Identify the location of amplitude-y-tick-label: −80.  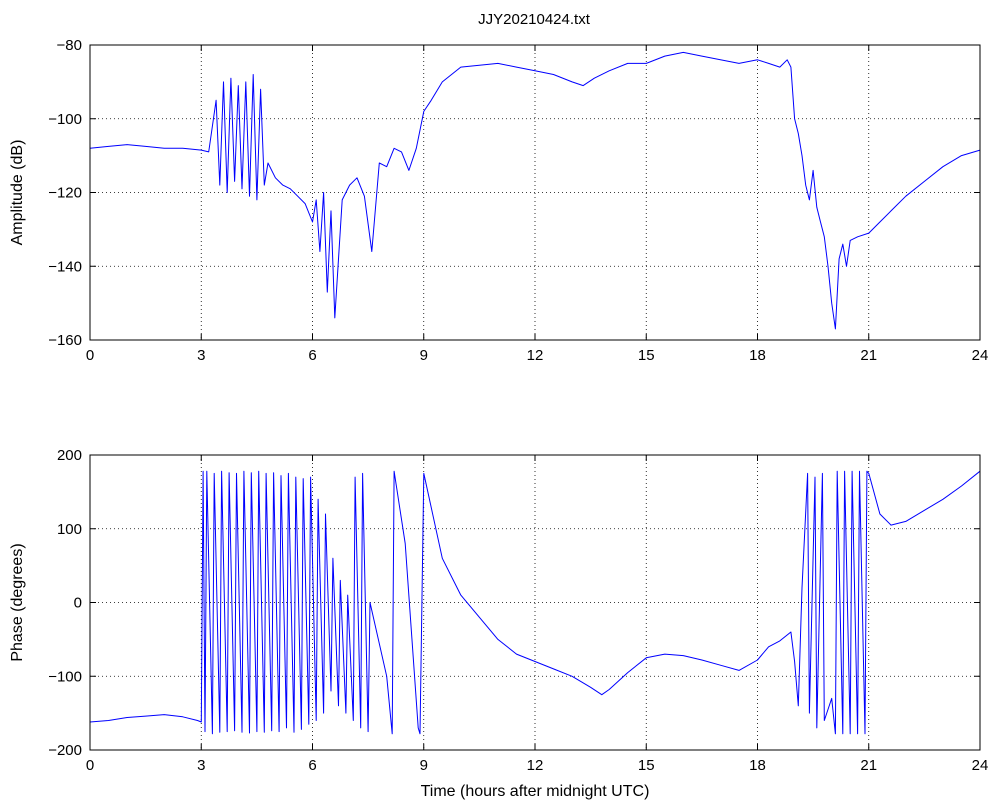
(69, 45).